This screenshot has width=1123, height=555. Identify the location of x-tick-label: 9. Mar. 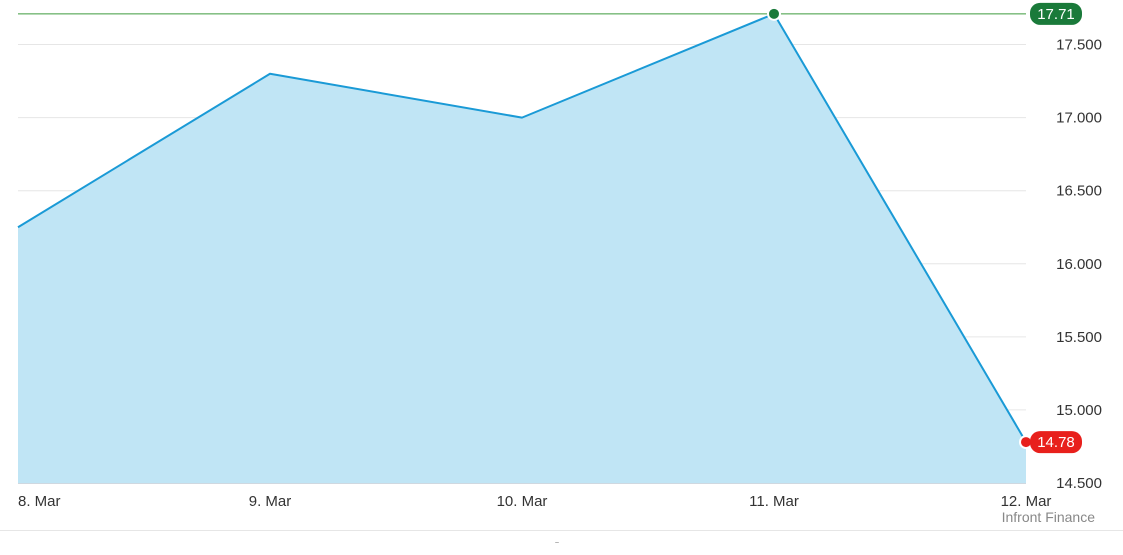
(270, 501).